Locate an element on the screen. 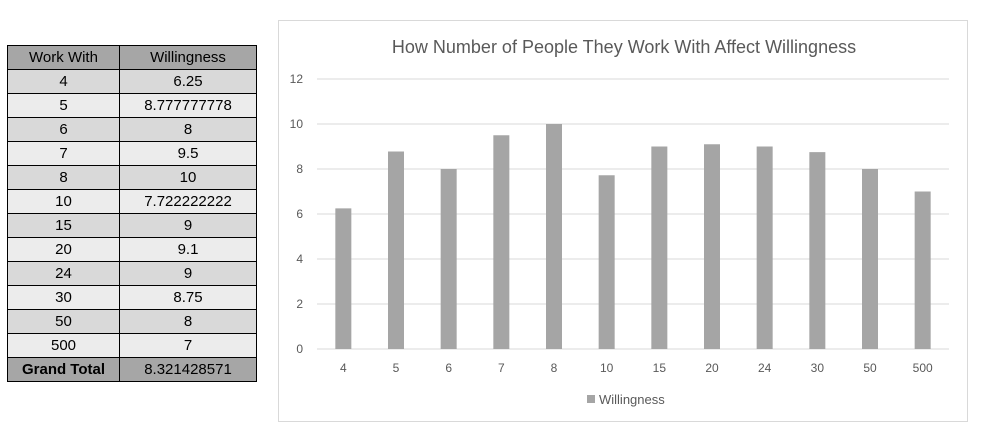 The height and width of the screenshot is (430, 981). x-tick-label: 500 is located at coordinates (923, 368).